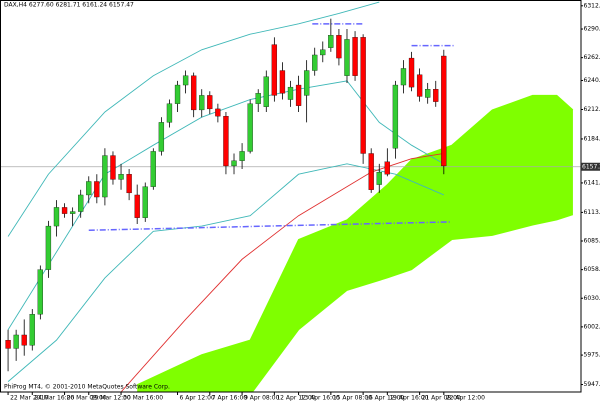 Image resolution: width=600 pixels, height=404 pixels. Describe the element at coordinates (465, 398) in the screenshot. I see `x-tick-label: 22 Apr 12:00` at that location.